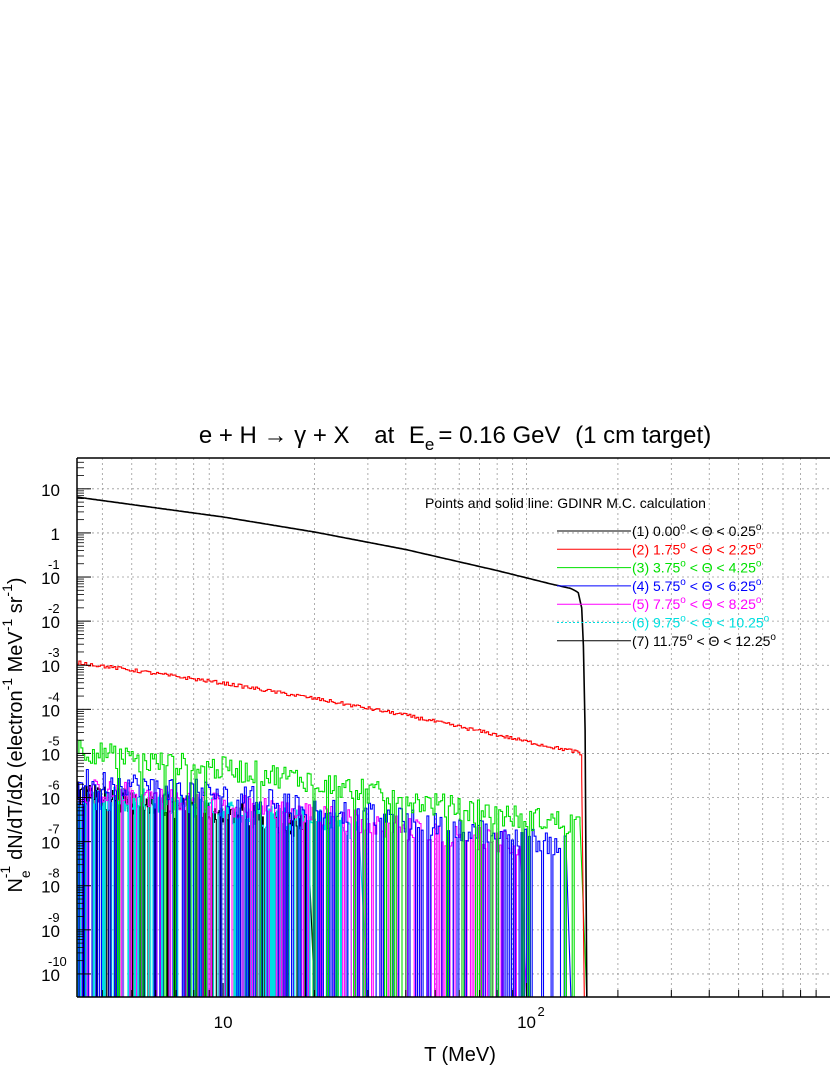  What do you see at coordinates (25, 874) in the screenshot?
I see `y-label-sub: e` at bounding box center [25, 874].